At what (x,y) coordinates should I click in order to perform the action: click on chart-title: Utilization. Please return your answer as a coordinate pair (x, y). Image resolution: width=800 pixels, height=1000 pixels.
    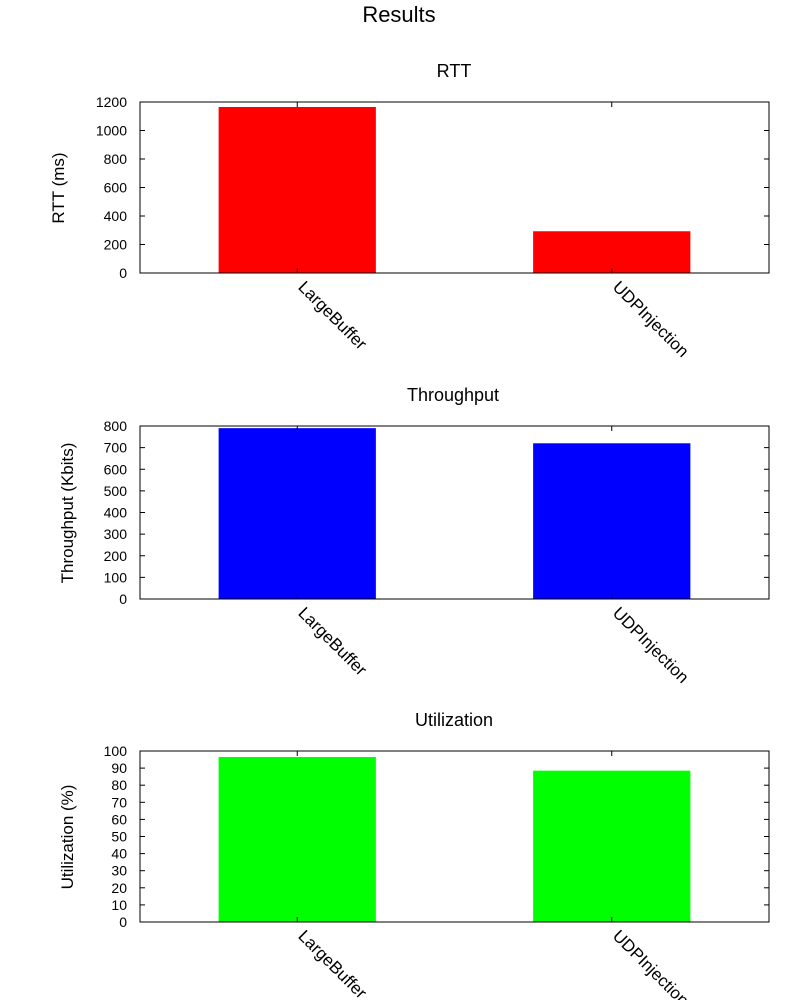
    Looking at the image, I should click on (454, 720).